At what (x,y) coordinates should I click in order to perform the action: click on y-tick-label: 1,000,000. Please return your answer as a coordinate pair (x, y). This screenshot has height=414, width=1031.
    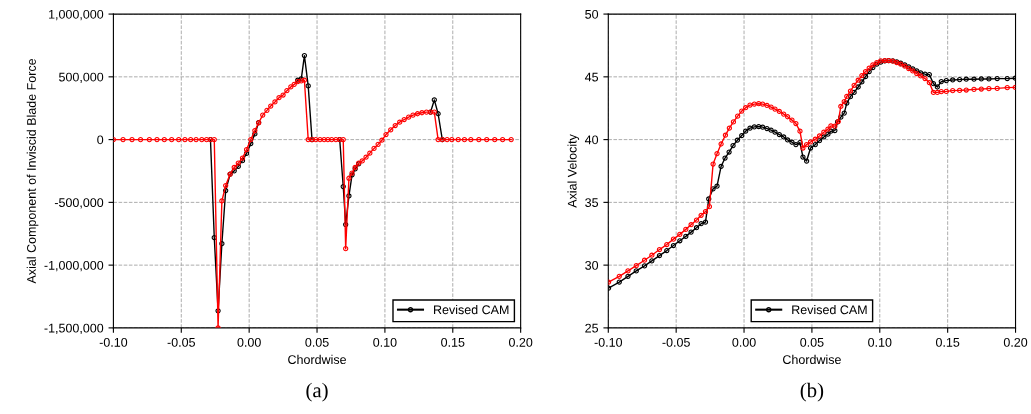
    Looking at the image, I should click on (76, 15).